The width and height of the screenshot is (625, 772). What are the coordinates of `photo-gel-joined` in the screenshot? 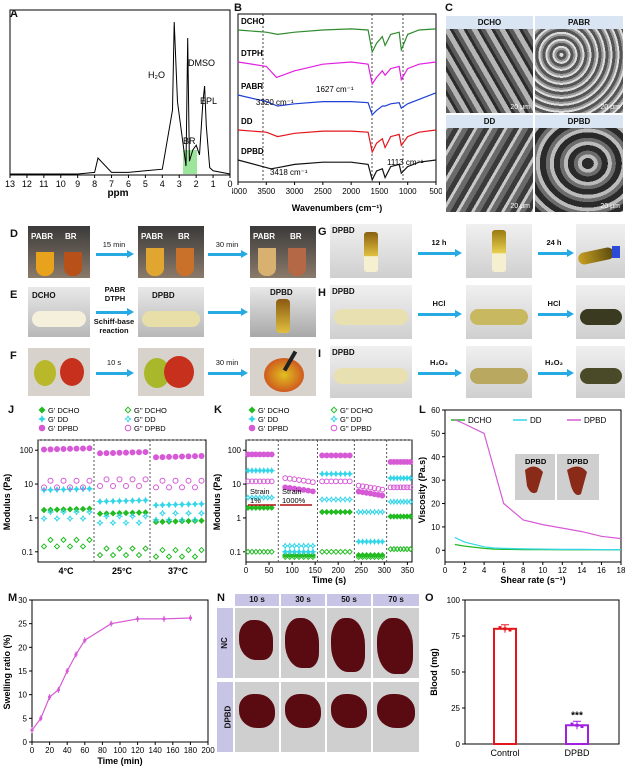 It's located at (171, 372).